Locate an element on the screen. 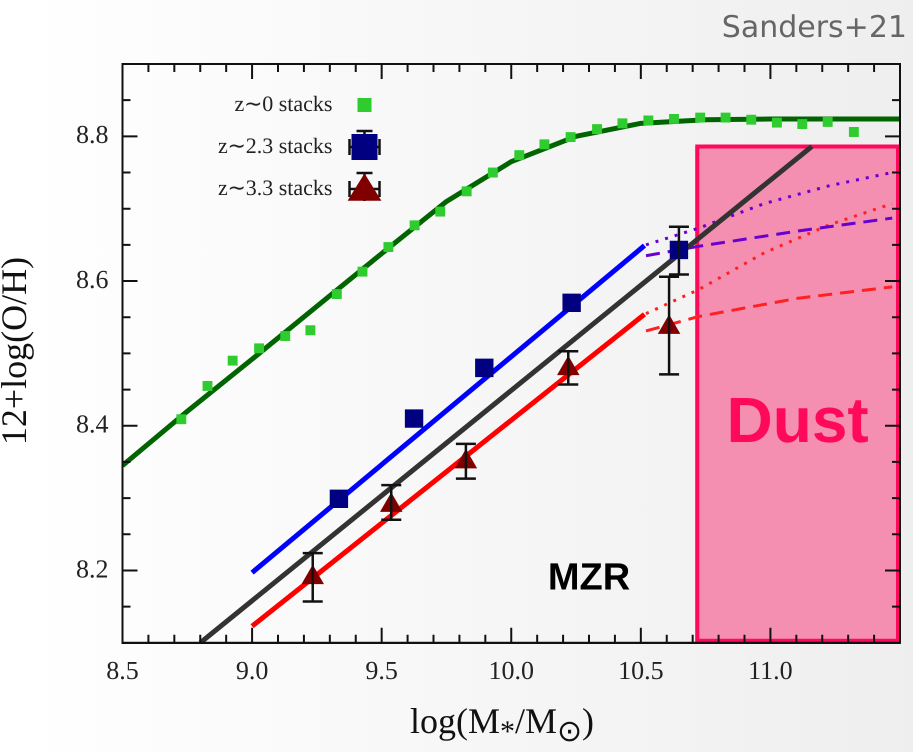 The image size is (913, 752). x-tick-label: 10.0 is located at coordinates (511, 671).